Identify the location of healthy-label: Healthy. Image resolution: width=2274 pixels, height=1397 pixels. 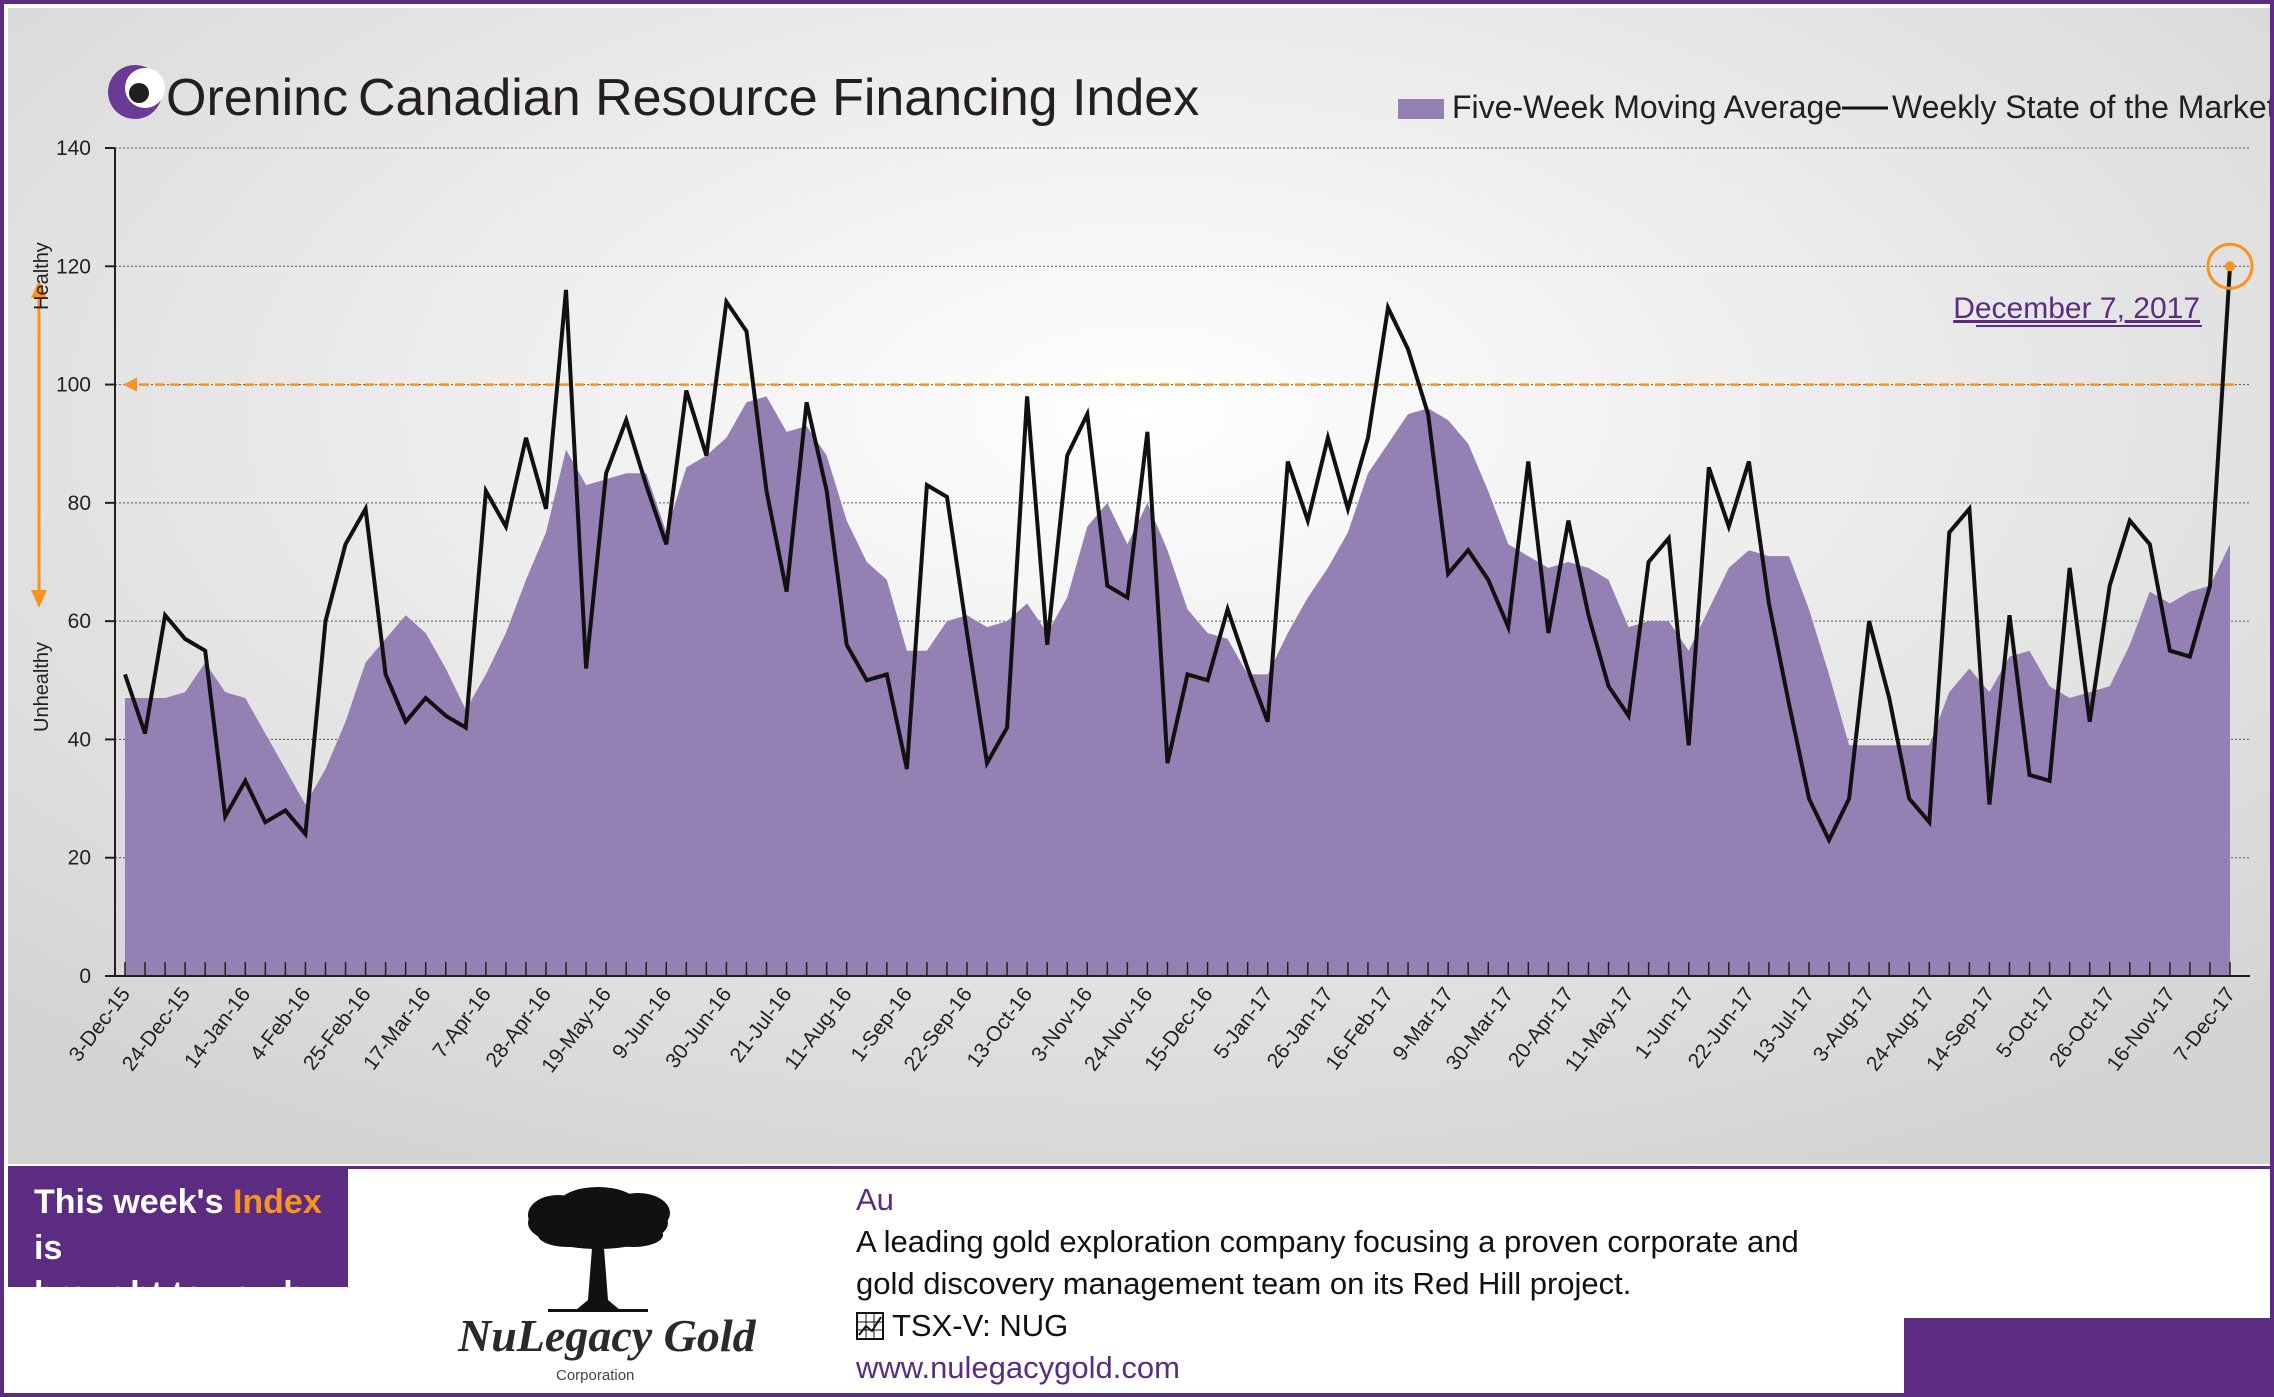
(42, 276).